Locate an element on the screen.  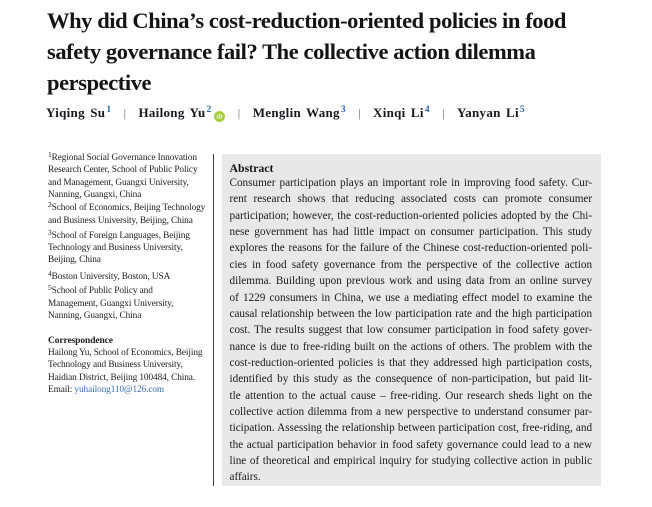
svg-text: iD is located at coordinates (220, 118).